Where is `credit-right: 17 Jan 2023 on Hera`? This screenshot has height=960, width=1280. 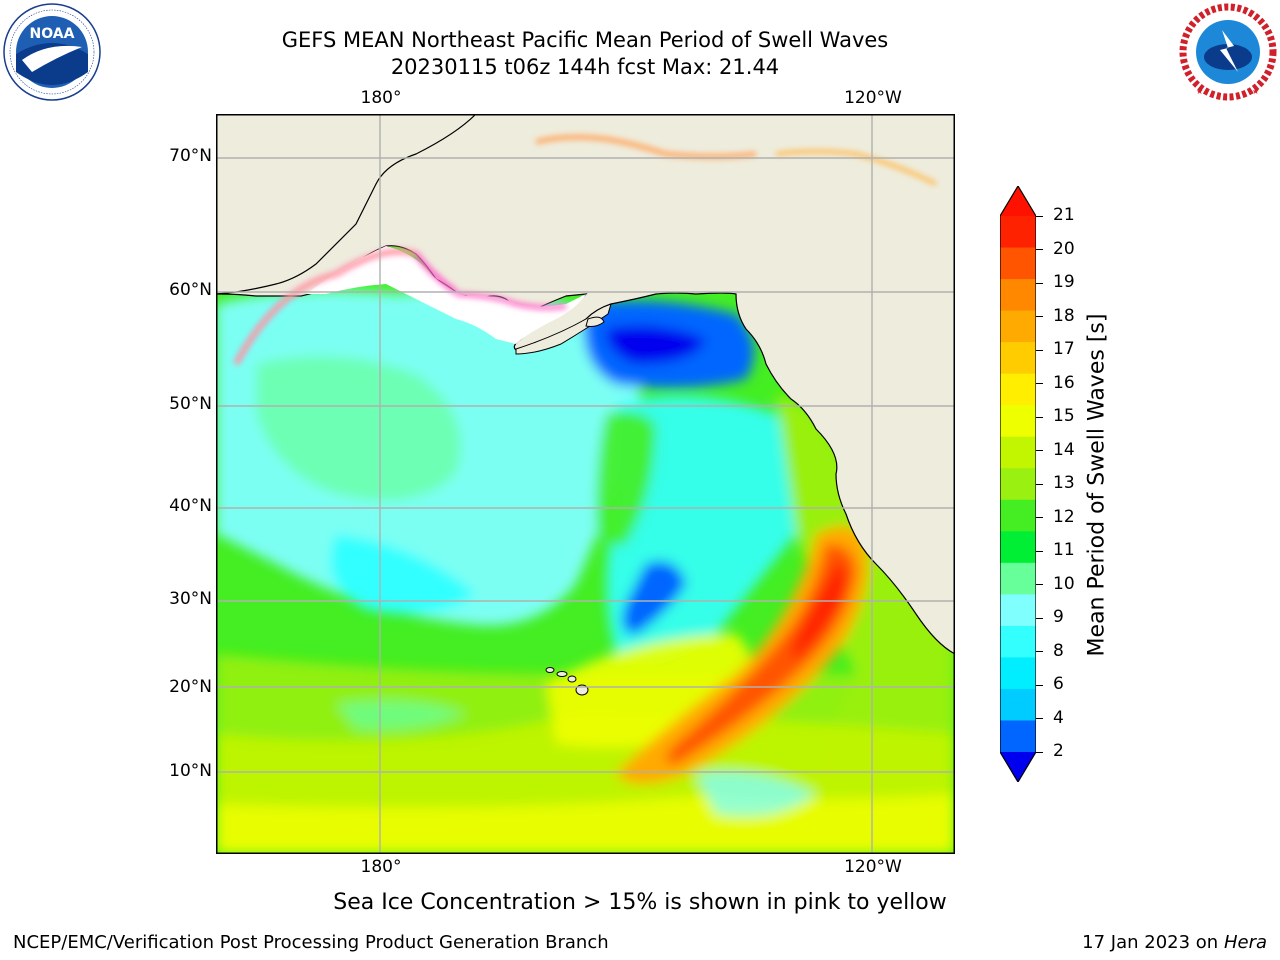
credit-right: 17 Jan 2023 on Hera is located at coordinates (1174, 942).